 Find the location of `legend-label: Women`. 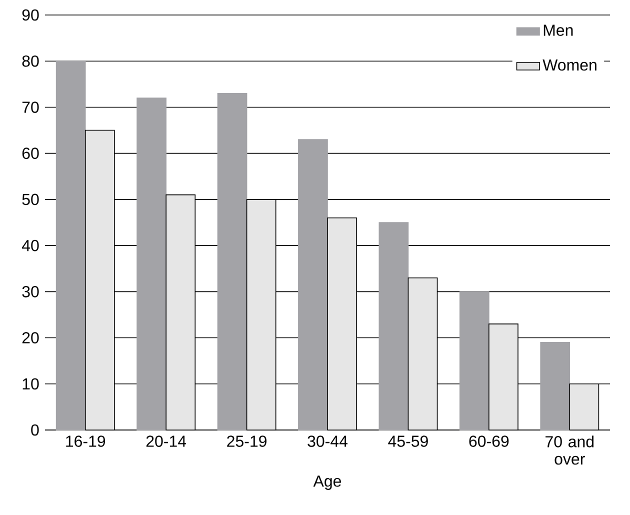

legend-label: Women is located at coordinates (569, 65).